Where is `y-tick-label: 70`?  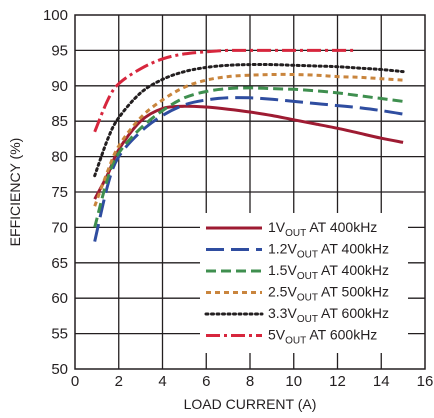 y-tick-label: 70 is located at coordinates (59, 227).